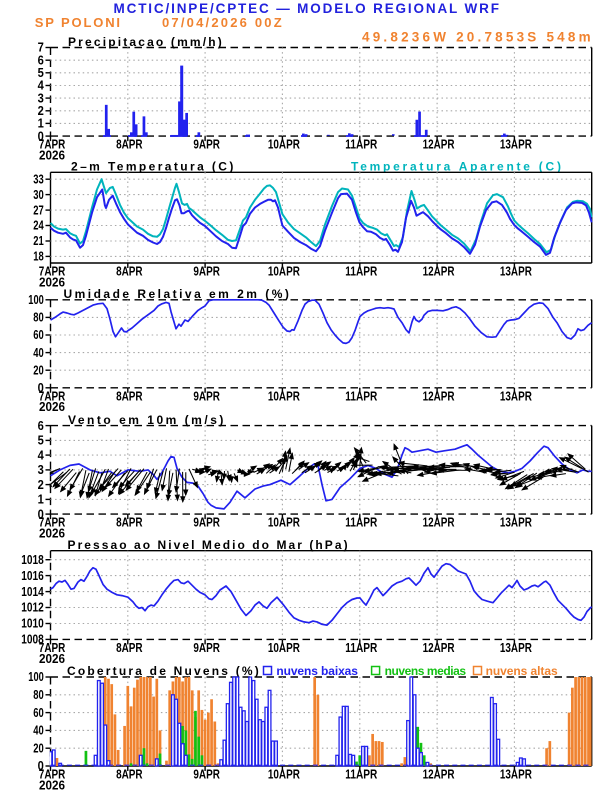  What do you see at coordinates (38, 195) in the screenshot?
I see `svg-text: 30` at bounding box center [38, 195].